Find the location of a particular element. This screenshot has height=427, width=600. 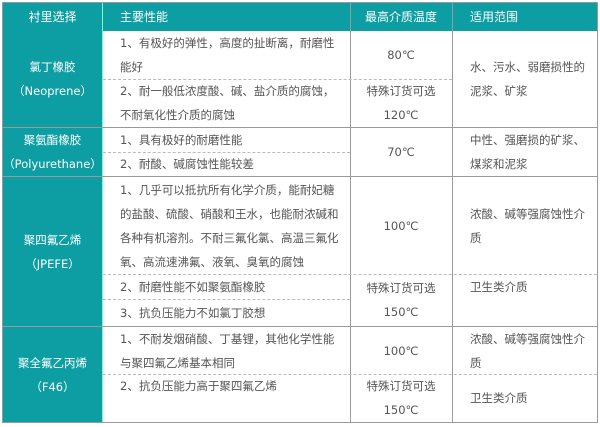

property-text: 2、耐酸、碱腐蚀性能较差 is located at coordinates (187, 164).